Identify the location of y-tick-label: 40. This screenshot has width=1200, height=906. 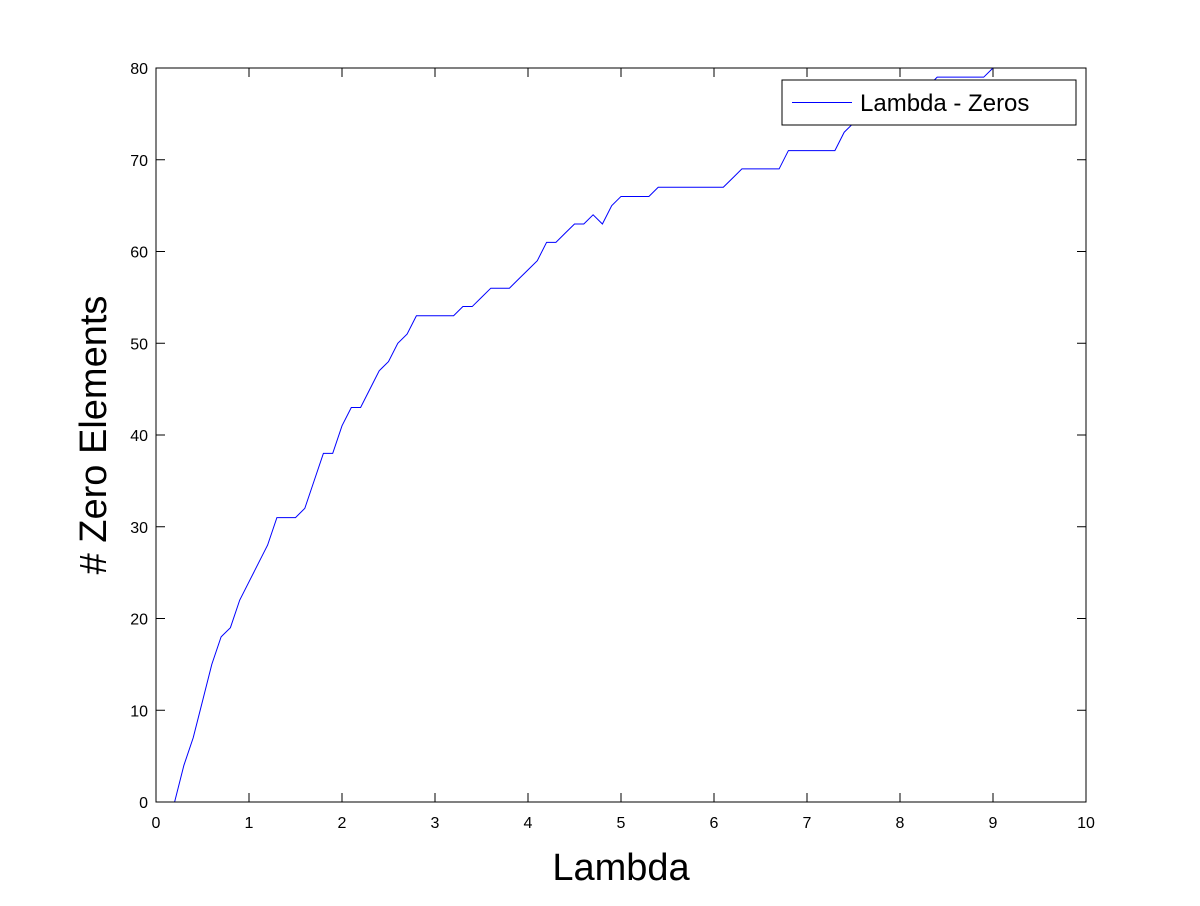
(139, 436).